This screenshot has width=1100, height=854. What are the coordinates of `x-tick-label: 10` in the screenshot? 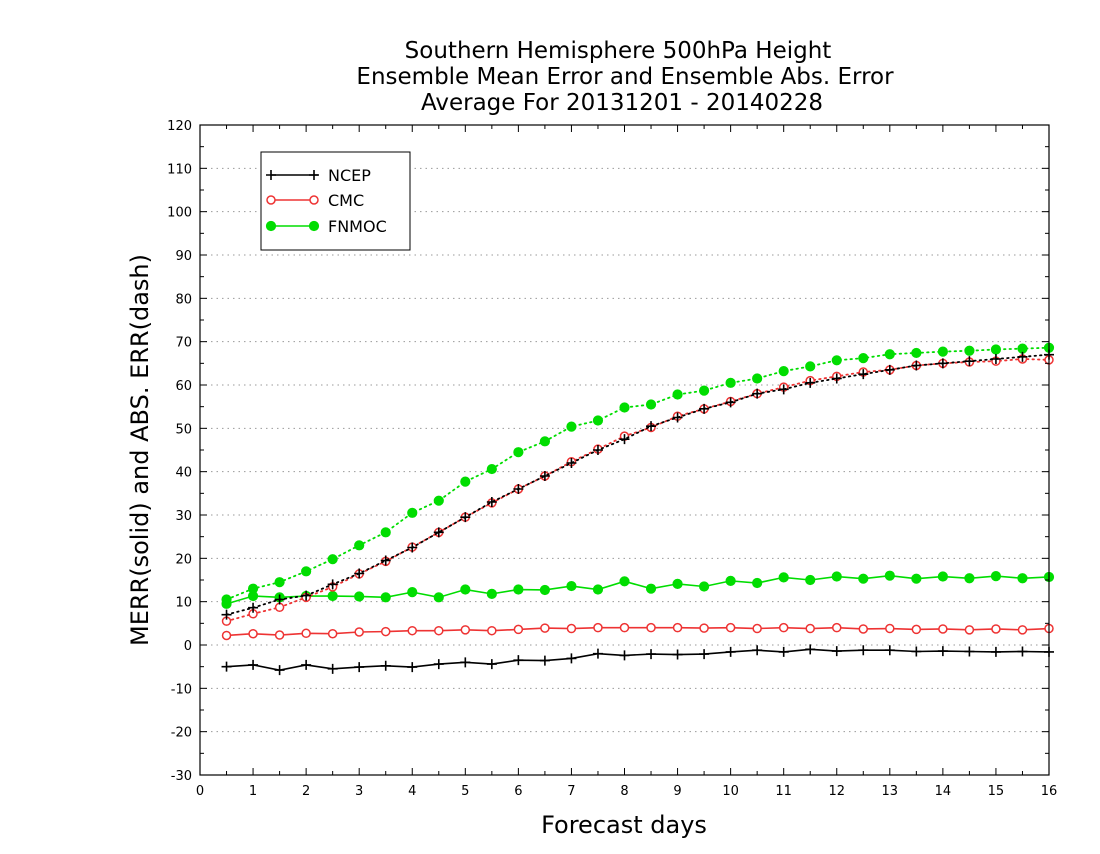 It's located at (730, 791).